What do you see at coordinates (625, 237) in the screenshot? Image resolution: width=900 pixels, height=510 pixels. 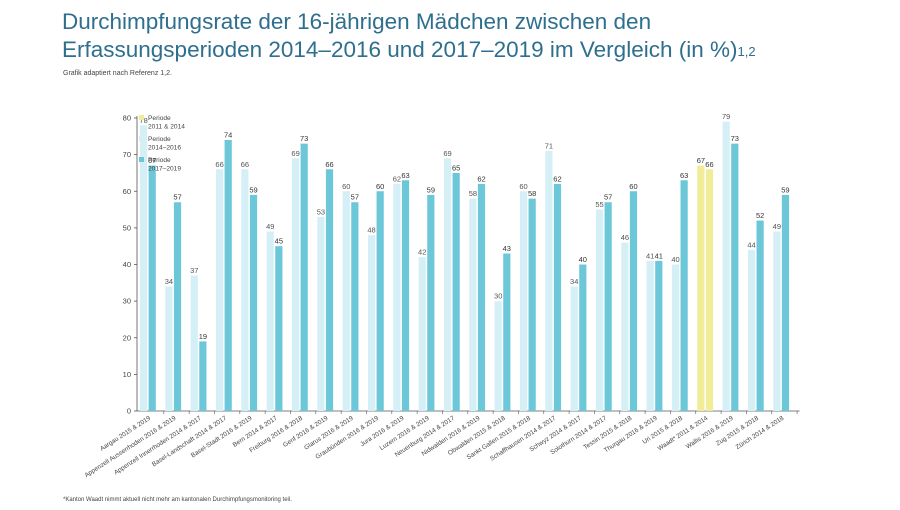 I see `bar-value-label: 46` at bounding box center [625, 237].